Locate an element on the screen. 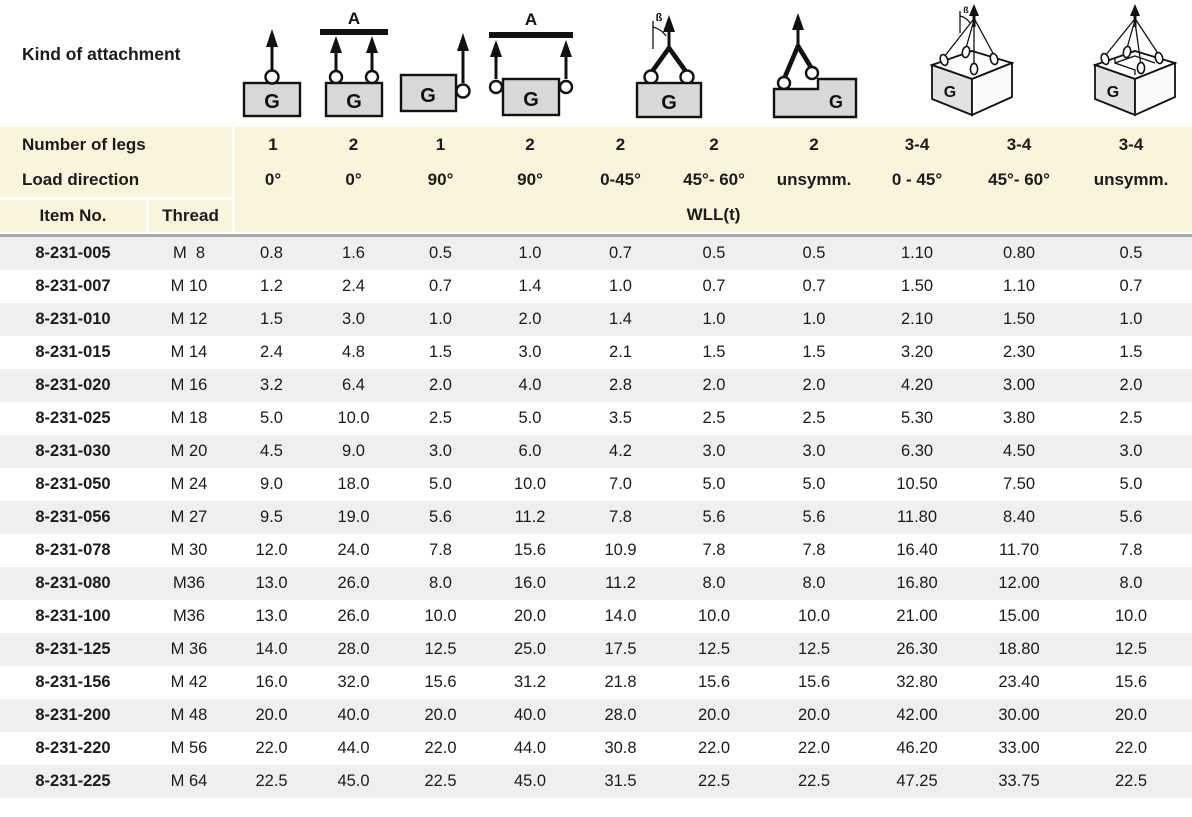 Image resolution: width=1192 pixels, height=817 pixels. load-direction-value: 90° is located at coordinates (441, 179).